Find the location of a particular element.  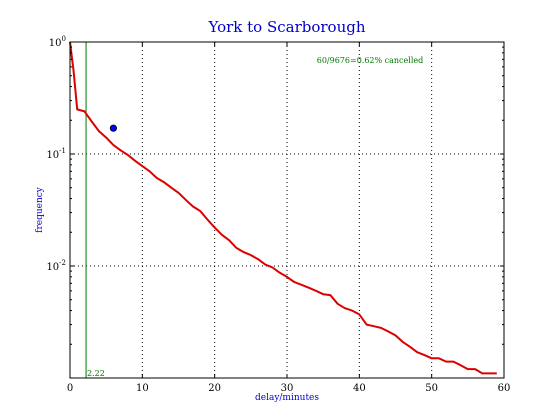

x-tick-label: 10 is located at coordinates (142, 388).